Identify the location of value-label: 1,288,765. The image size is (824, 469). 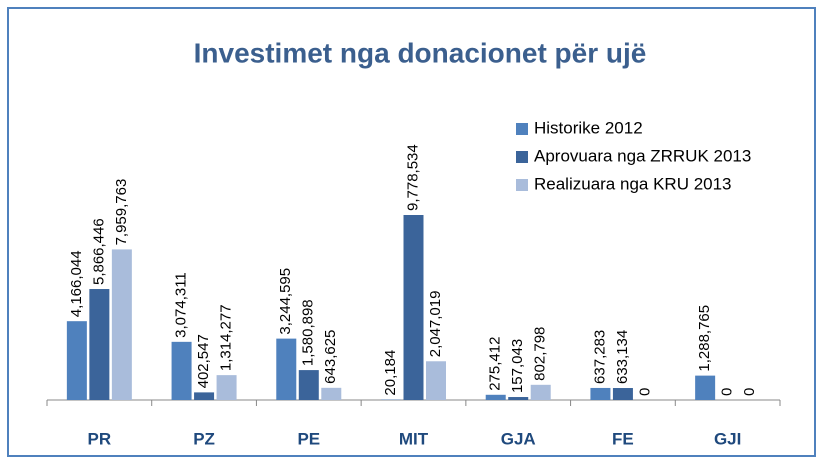
(704, 338).